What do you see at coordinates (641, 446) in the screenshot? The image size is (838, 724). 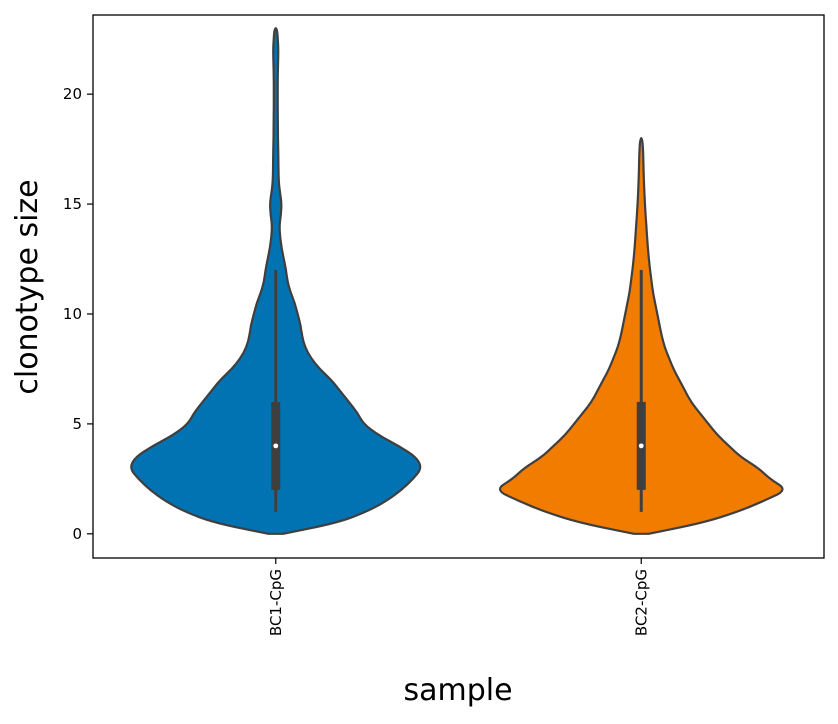 I see `median-marker-bc2-cpg` at bounding box center [641, 446].